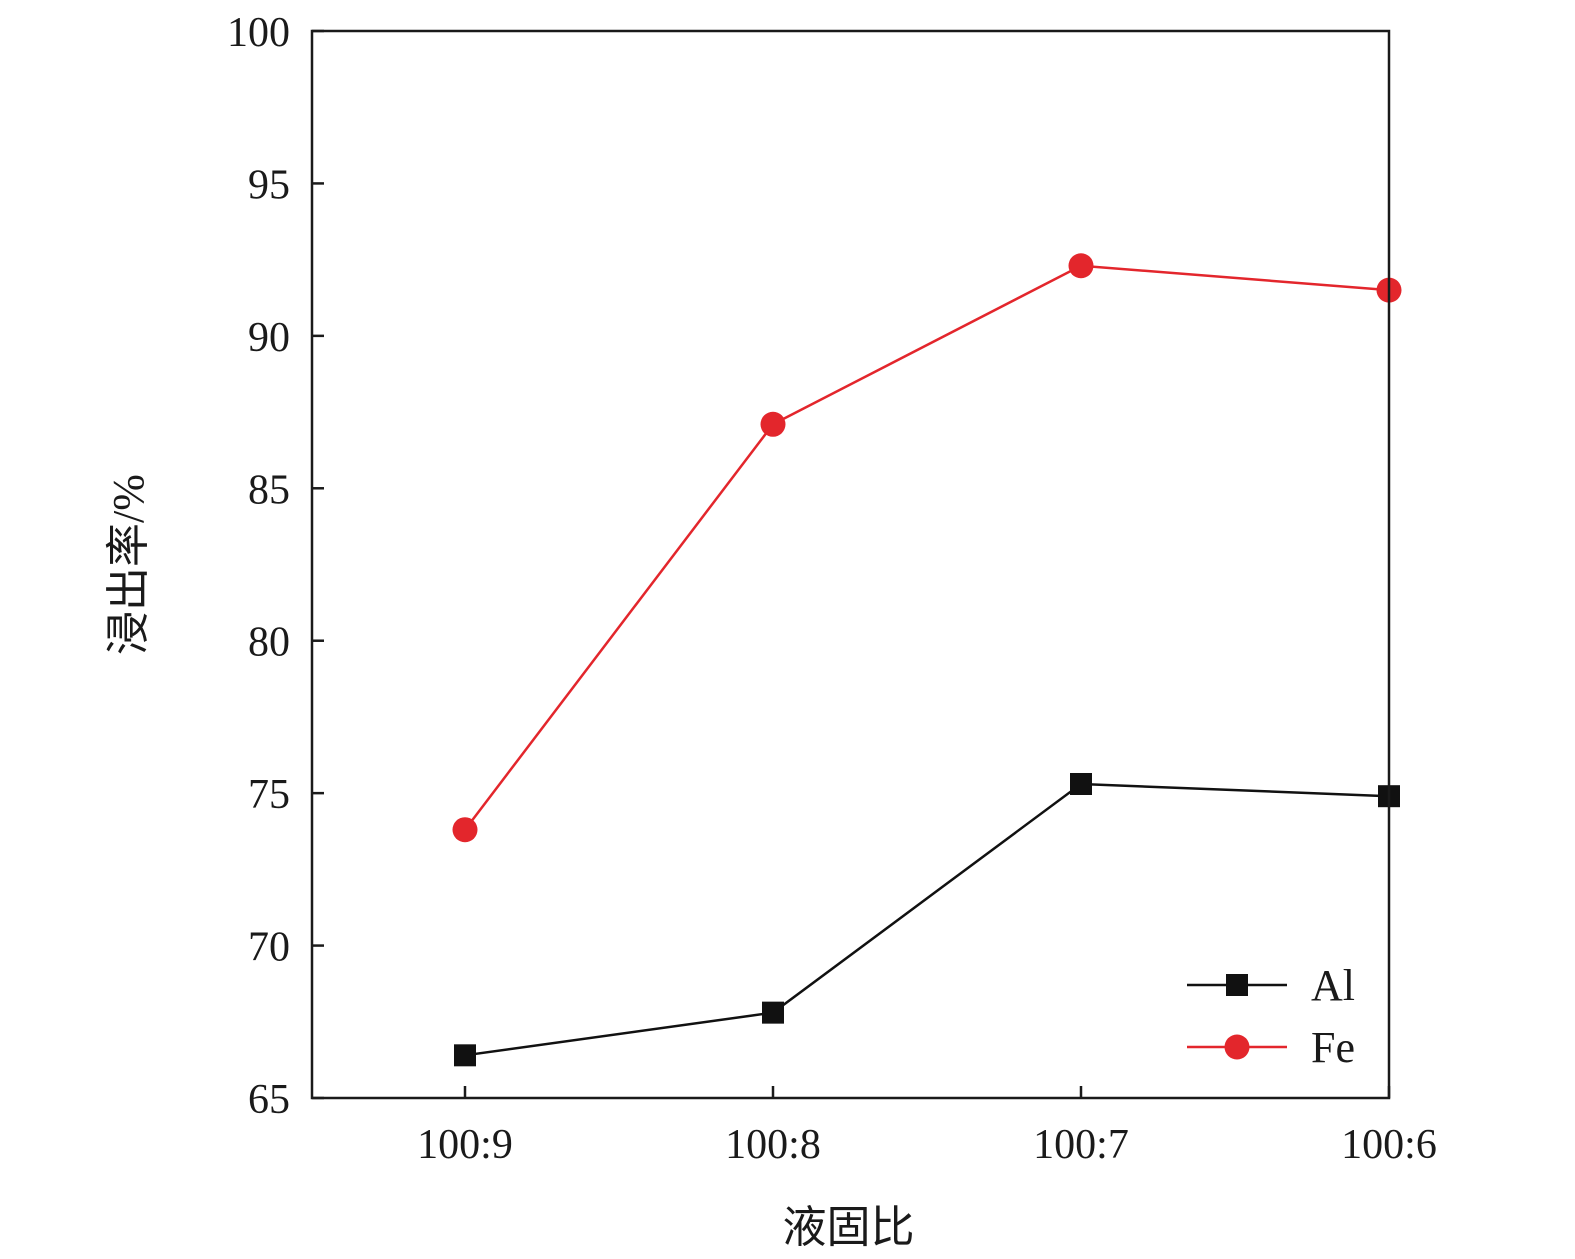 Image resolution: width=1575 pixels, height=1259 pixels. I want to click on x-axis-title: 液固比, so click(849, 1227).